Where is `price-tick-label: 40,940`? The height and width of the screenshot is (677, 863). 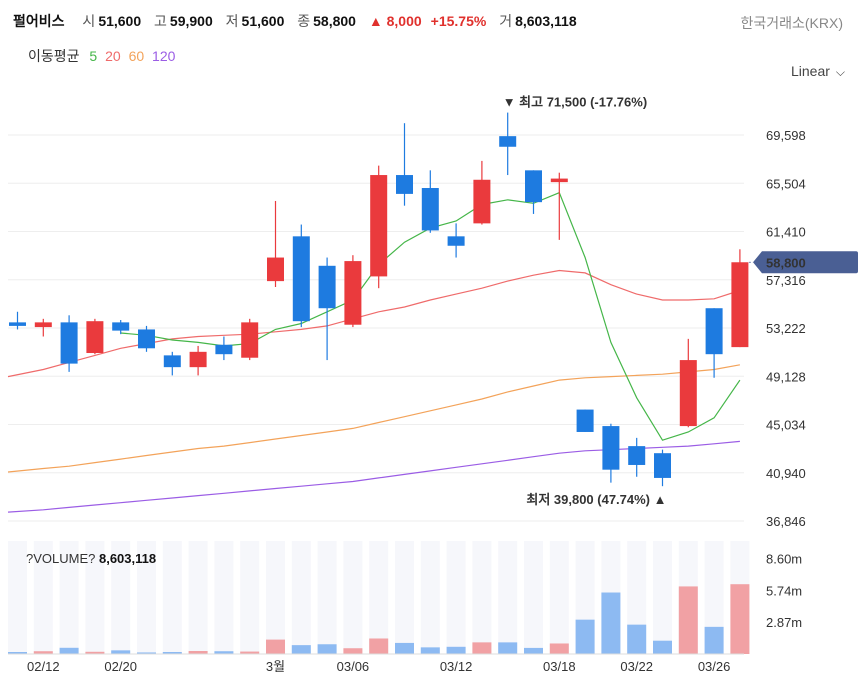 price-tick-label: 40,940 is located at coordinates (786, 473).